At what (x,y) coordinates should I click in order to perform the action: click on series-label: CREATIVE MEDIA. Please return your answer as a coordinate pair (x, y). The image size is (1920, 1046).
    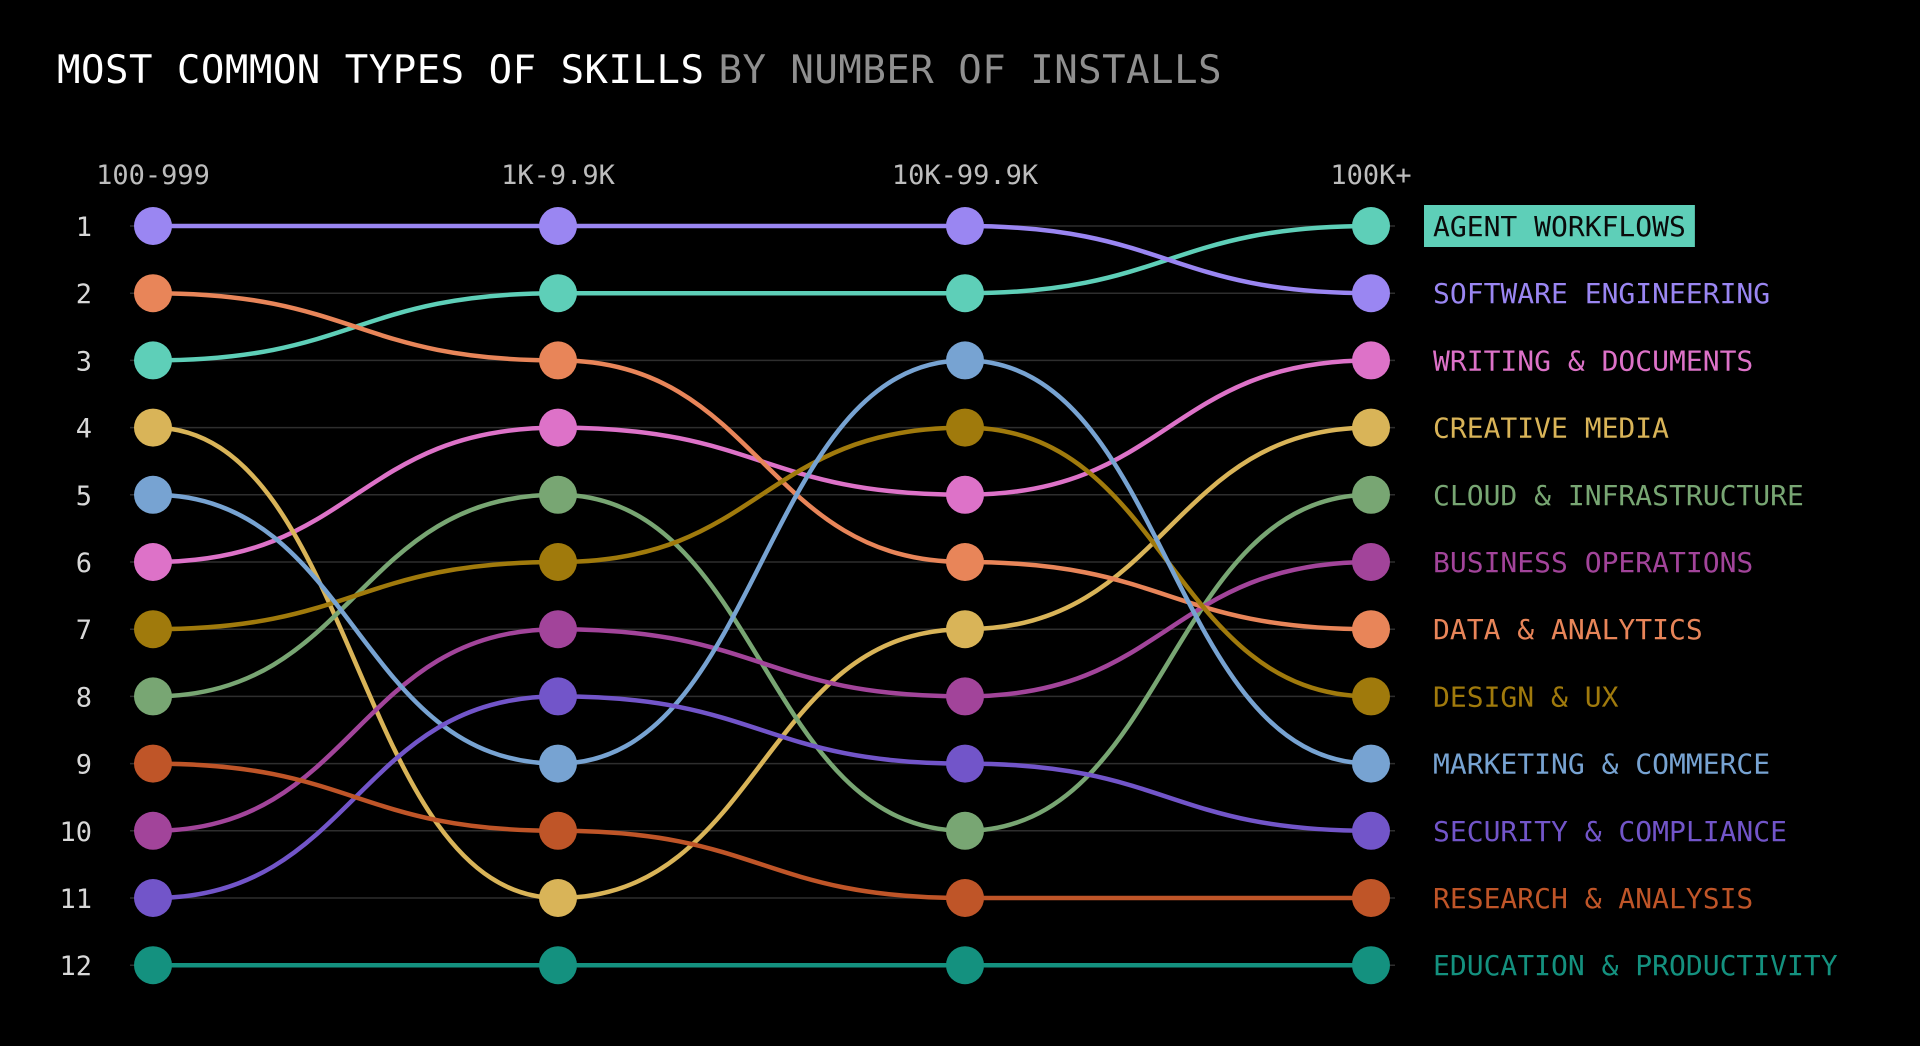
    Looking at the image, I should click on (1551, 428).